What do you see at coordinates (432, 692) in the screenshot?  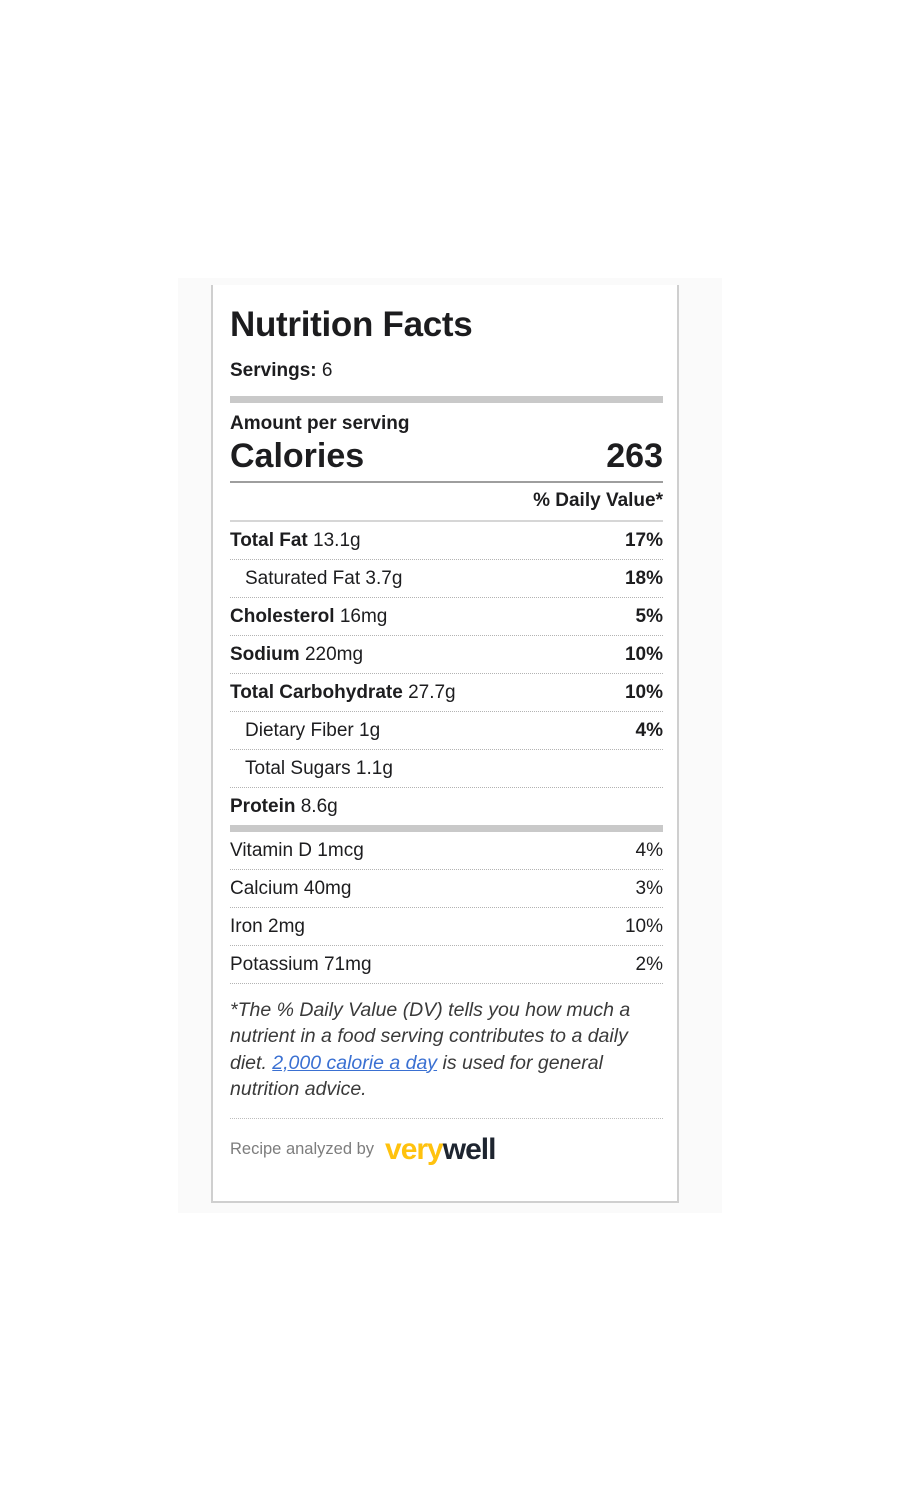 I see `nutrient-amount: 27.7g` at bounding box center [432, 692].